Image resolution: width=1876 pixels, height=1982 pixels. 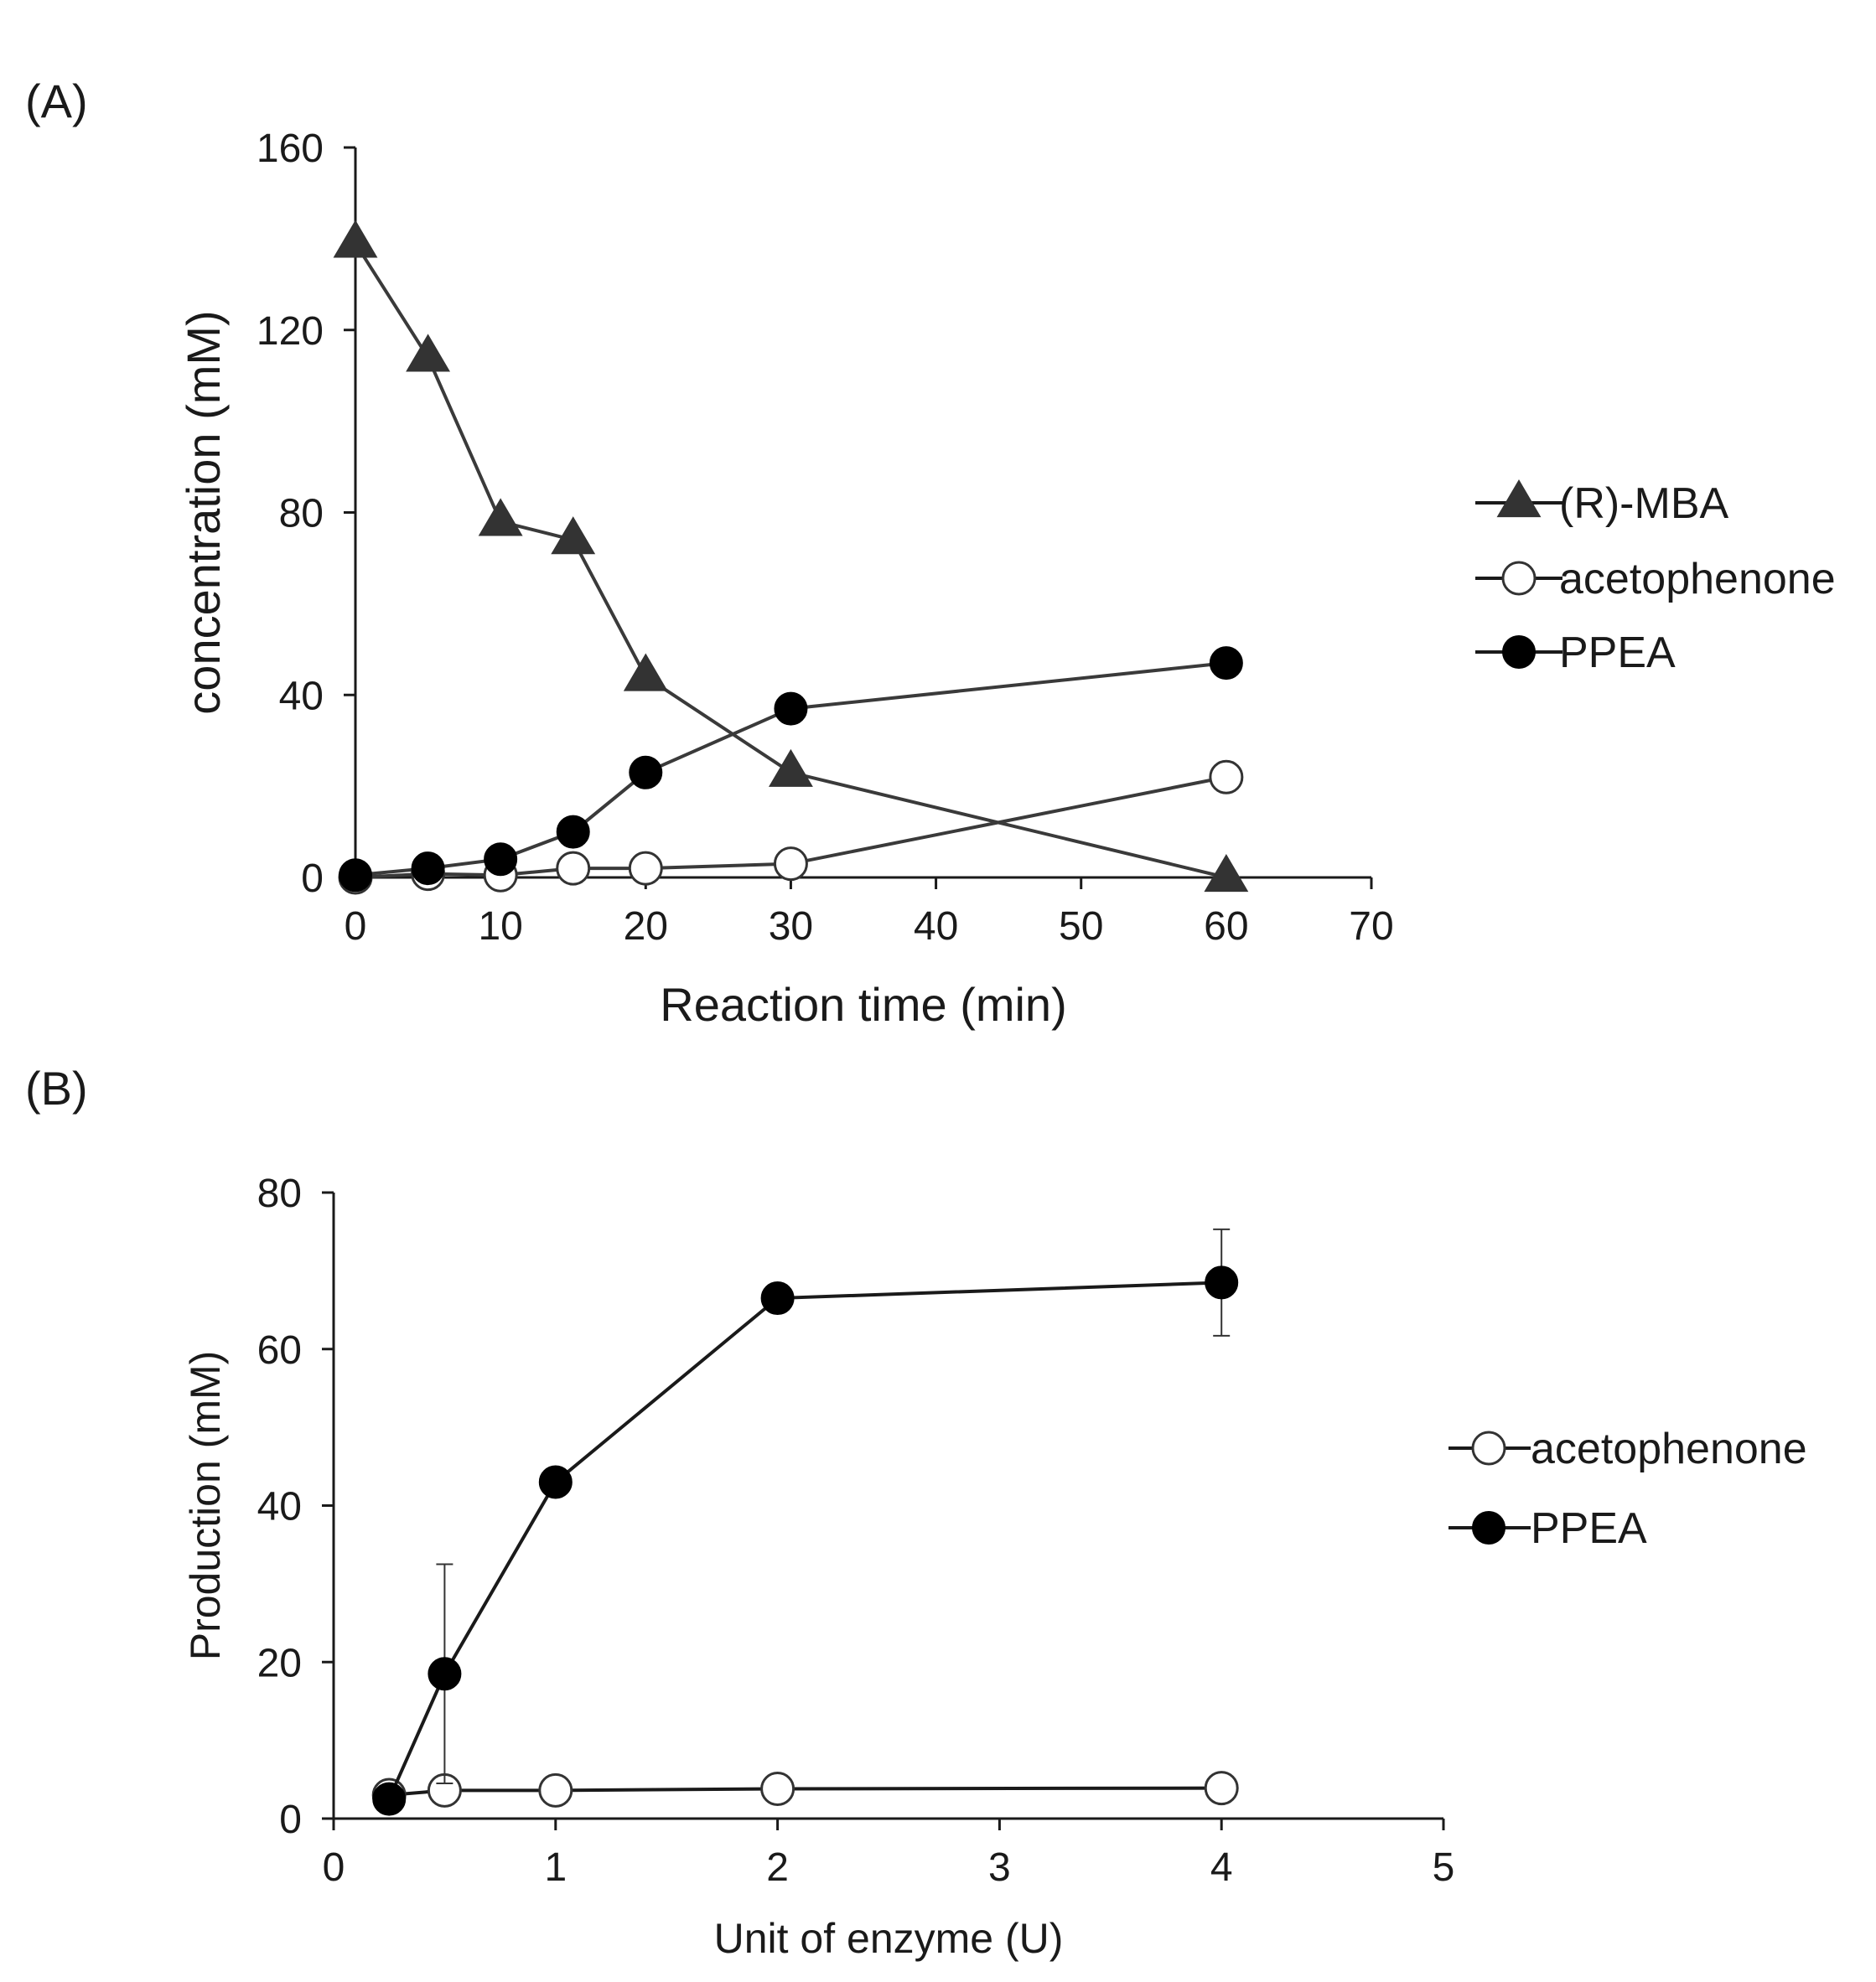 What do you see at coordinates (777, 1867) in the screenshot?
I see `x-tick-label: 2` at bounding box center [777, 1867].